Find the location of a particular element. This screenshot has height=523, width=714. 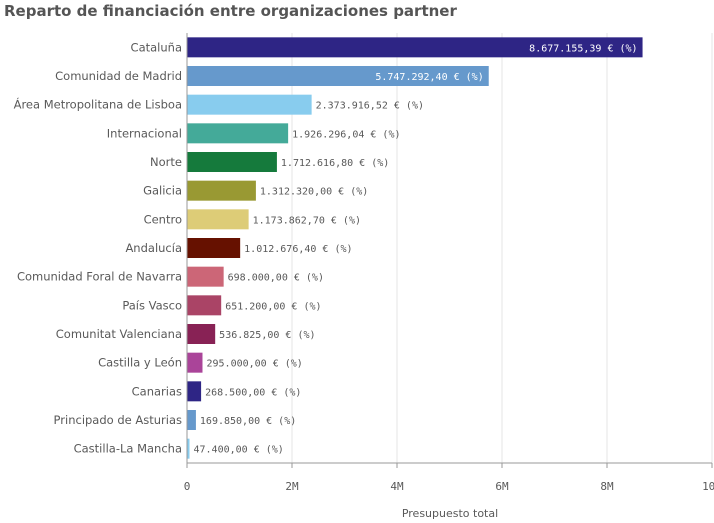

category-label: Andalucía is located at coordinates (153, 248).